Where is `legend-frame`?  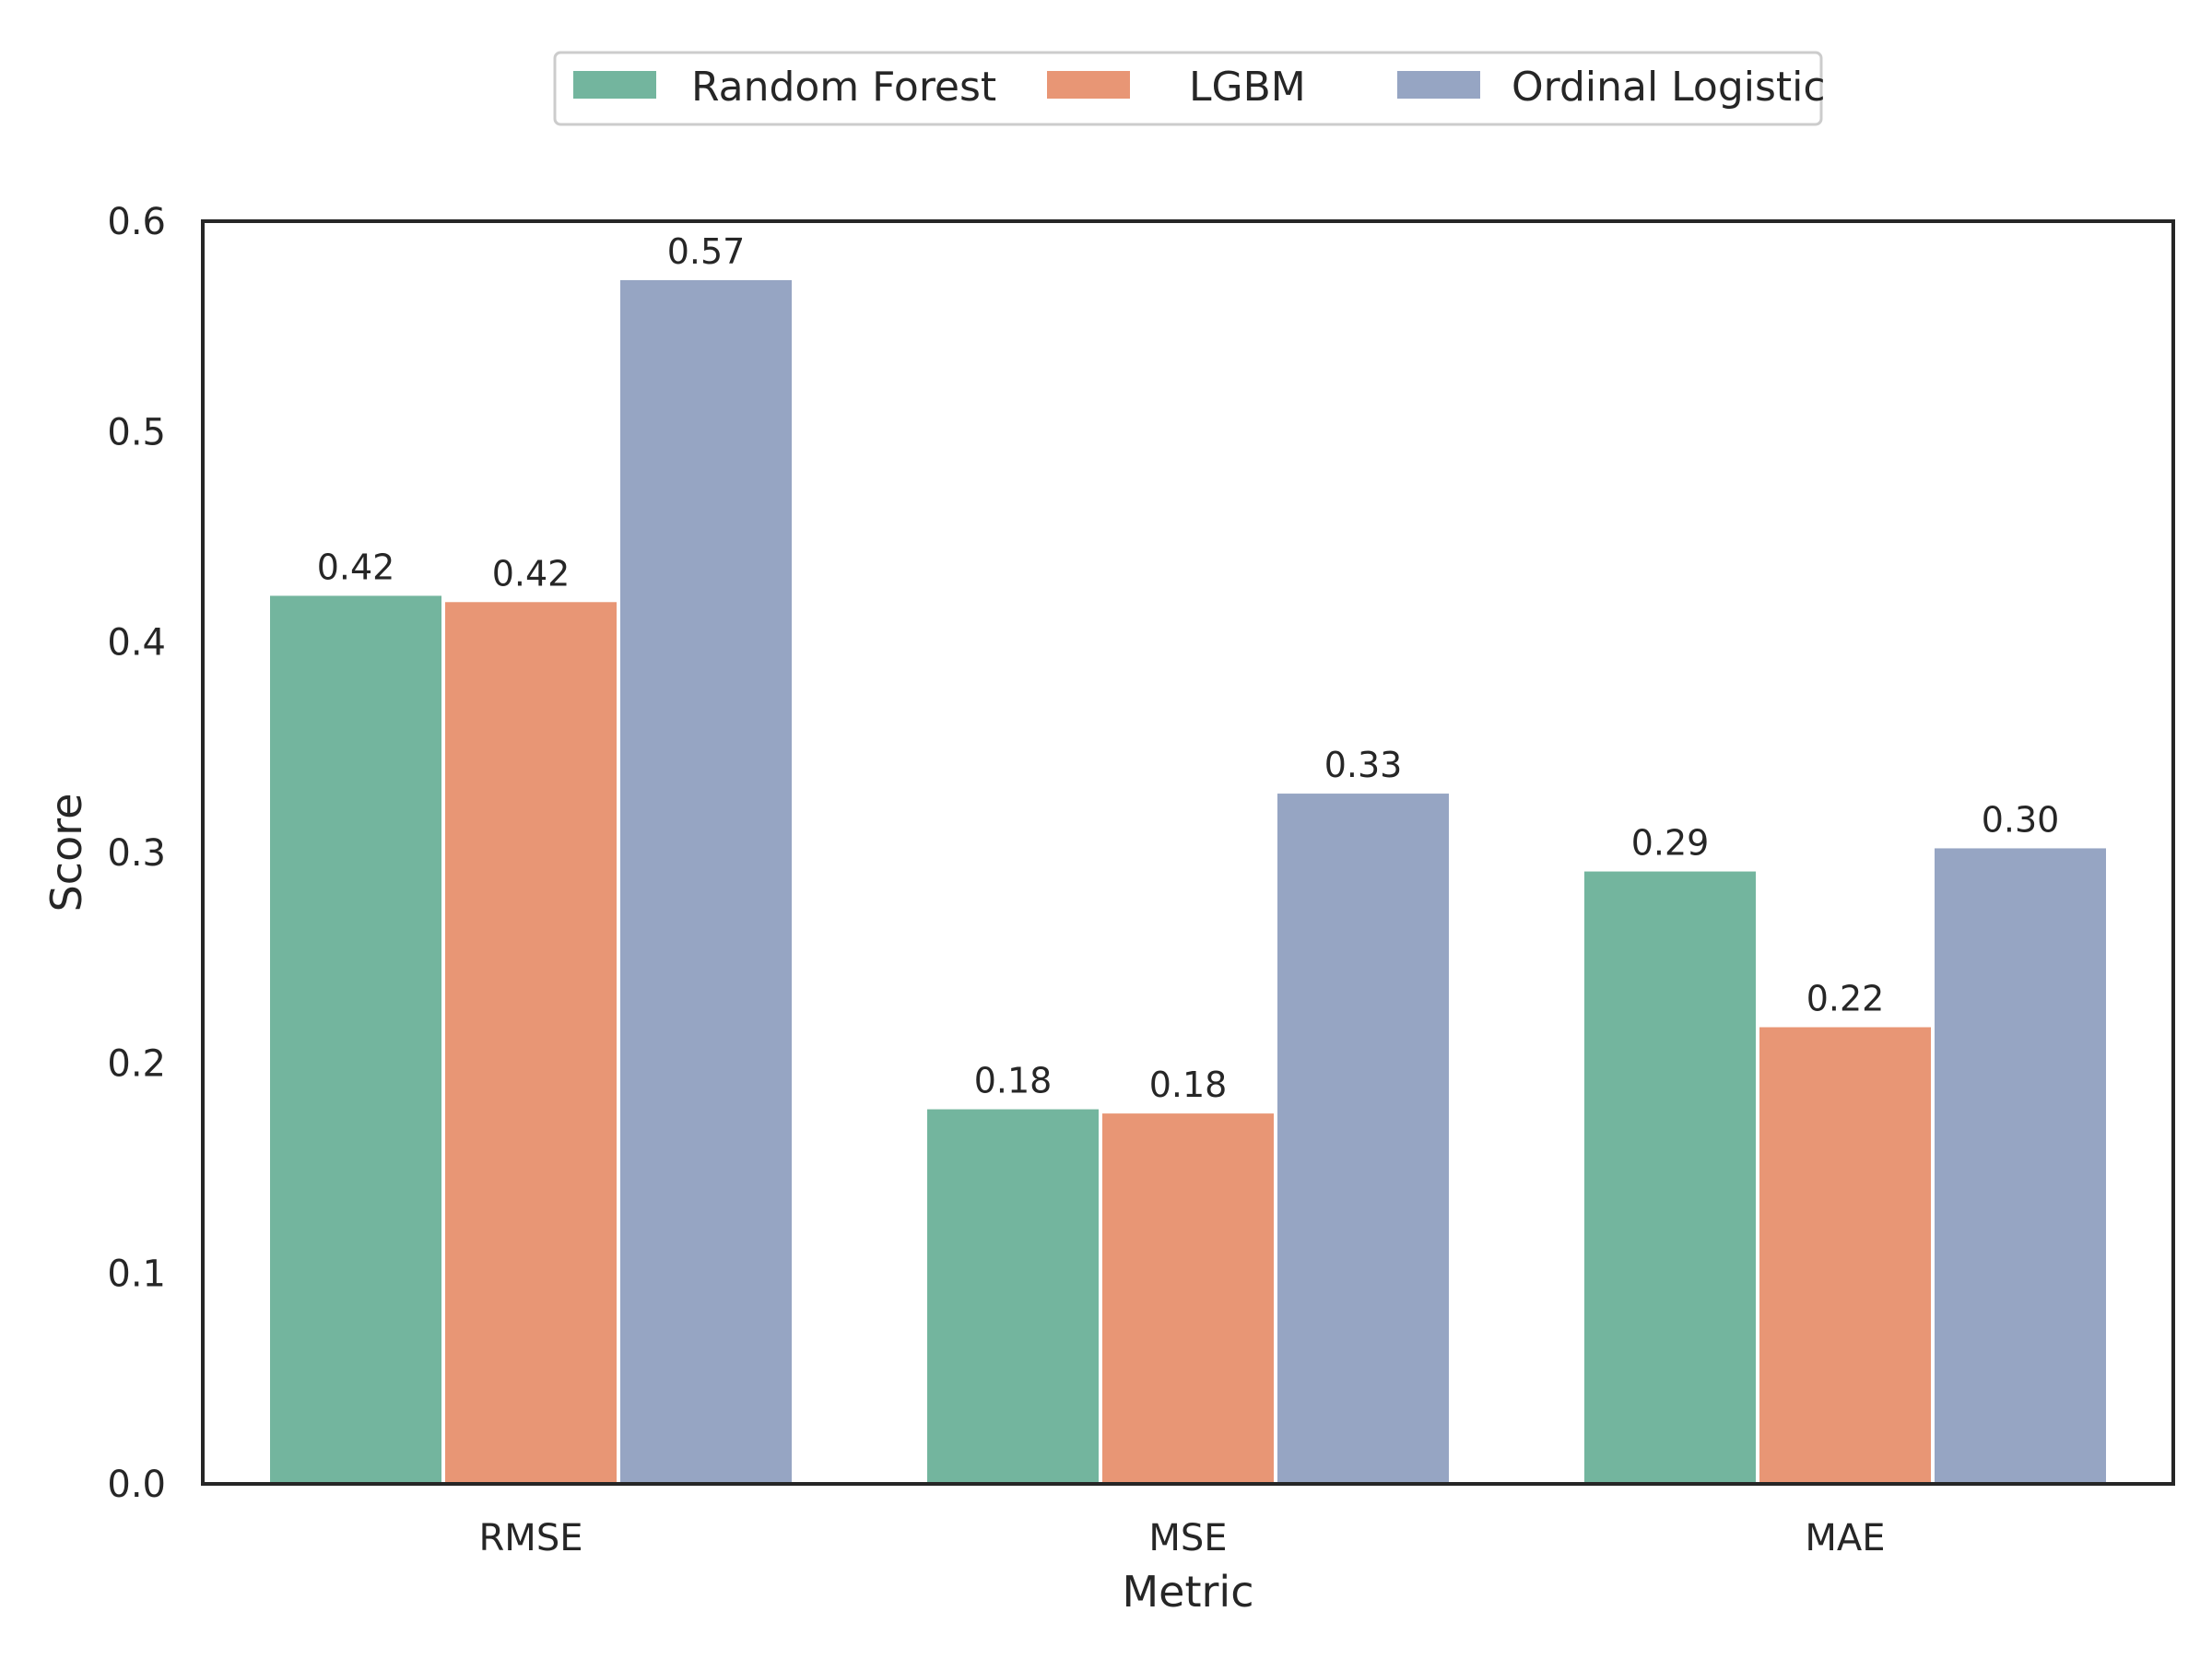
legend-frame is located at coordinates (1188, 88).